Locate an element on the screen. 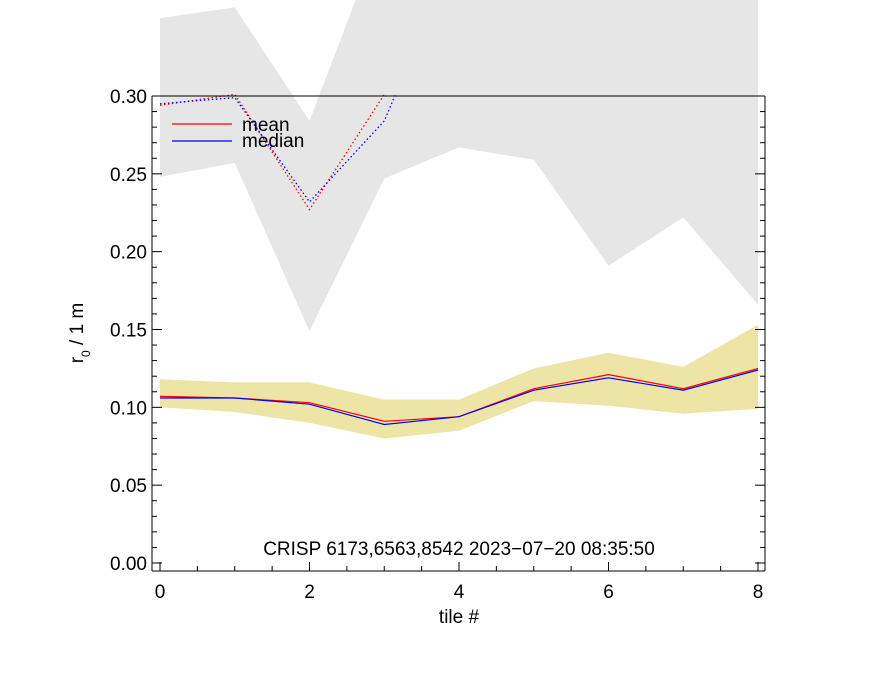  y-tick-label: 0.10 is located at coordinates (128, 408).